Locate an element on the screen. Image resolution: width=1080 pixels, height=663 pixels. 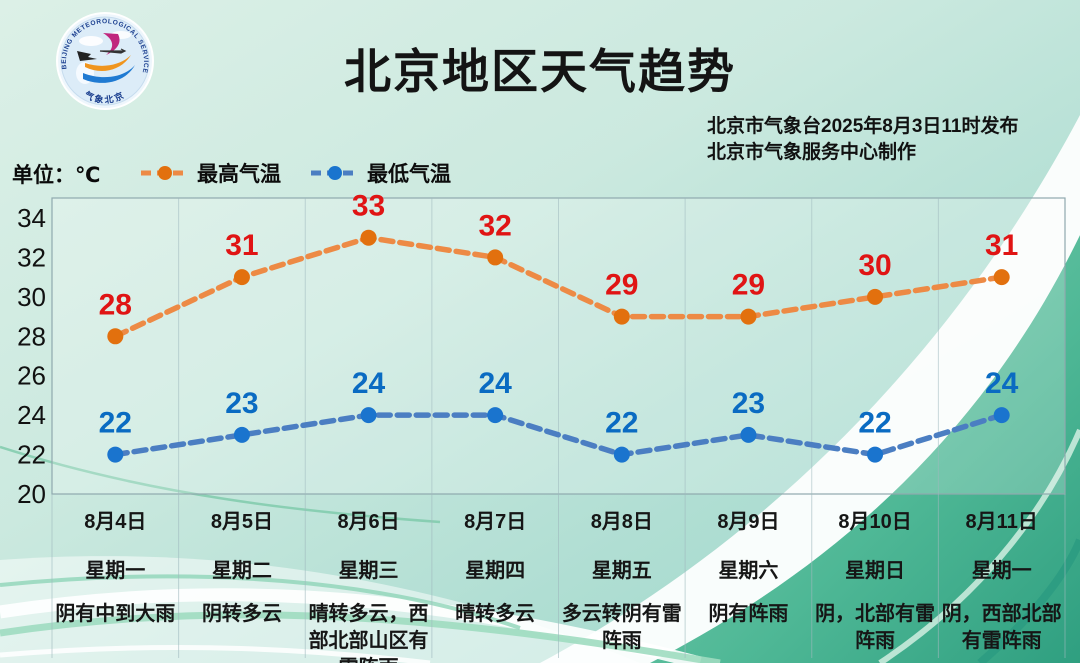
chart-legend: 最高气温 最低气温 is located at coordinates (296, 173).